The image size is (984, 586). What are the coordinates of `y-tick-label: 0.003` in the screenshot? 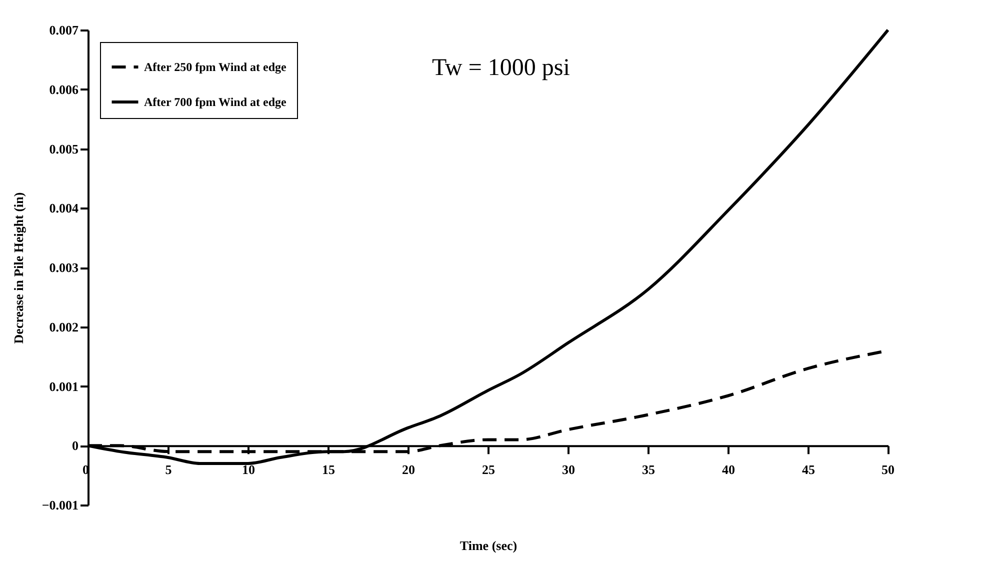 It's located at (64, 267).